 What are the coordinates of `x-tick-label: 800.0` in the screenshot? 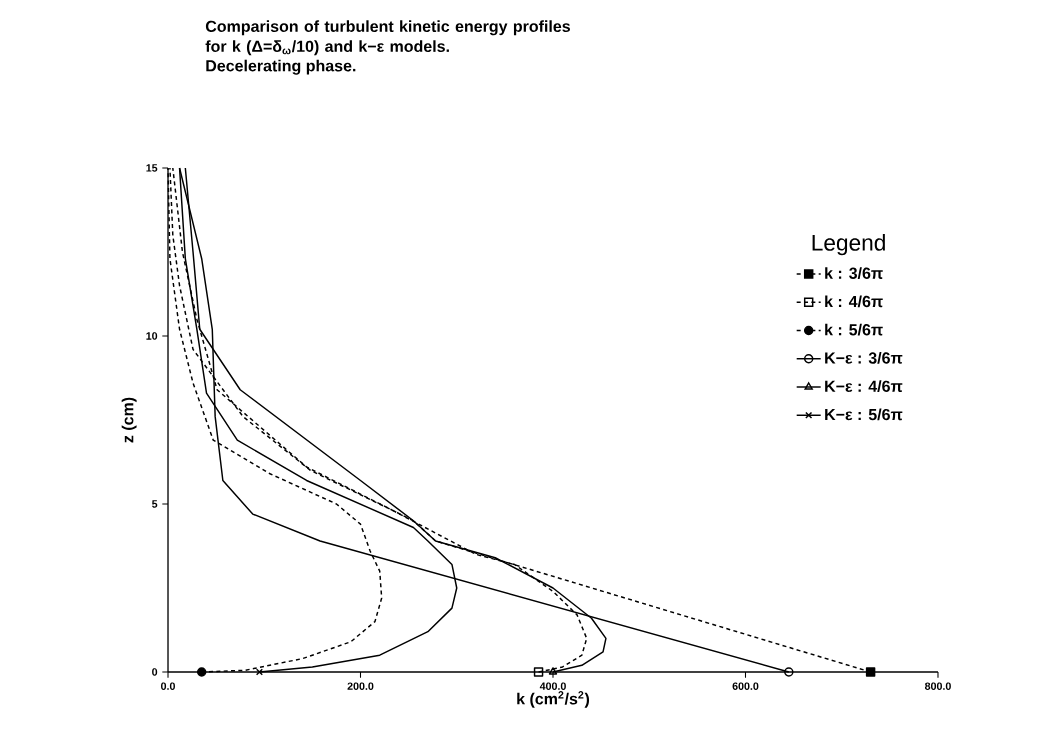 It's located at (937, 686).